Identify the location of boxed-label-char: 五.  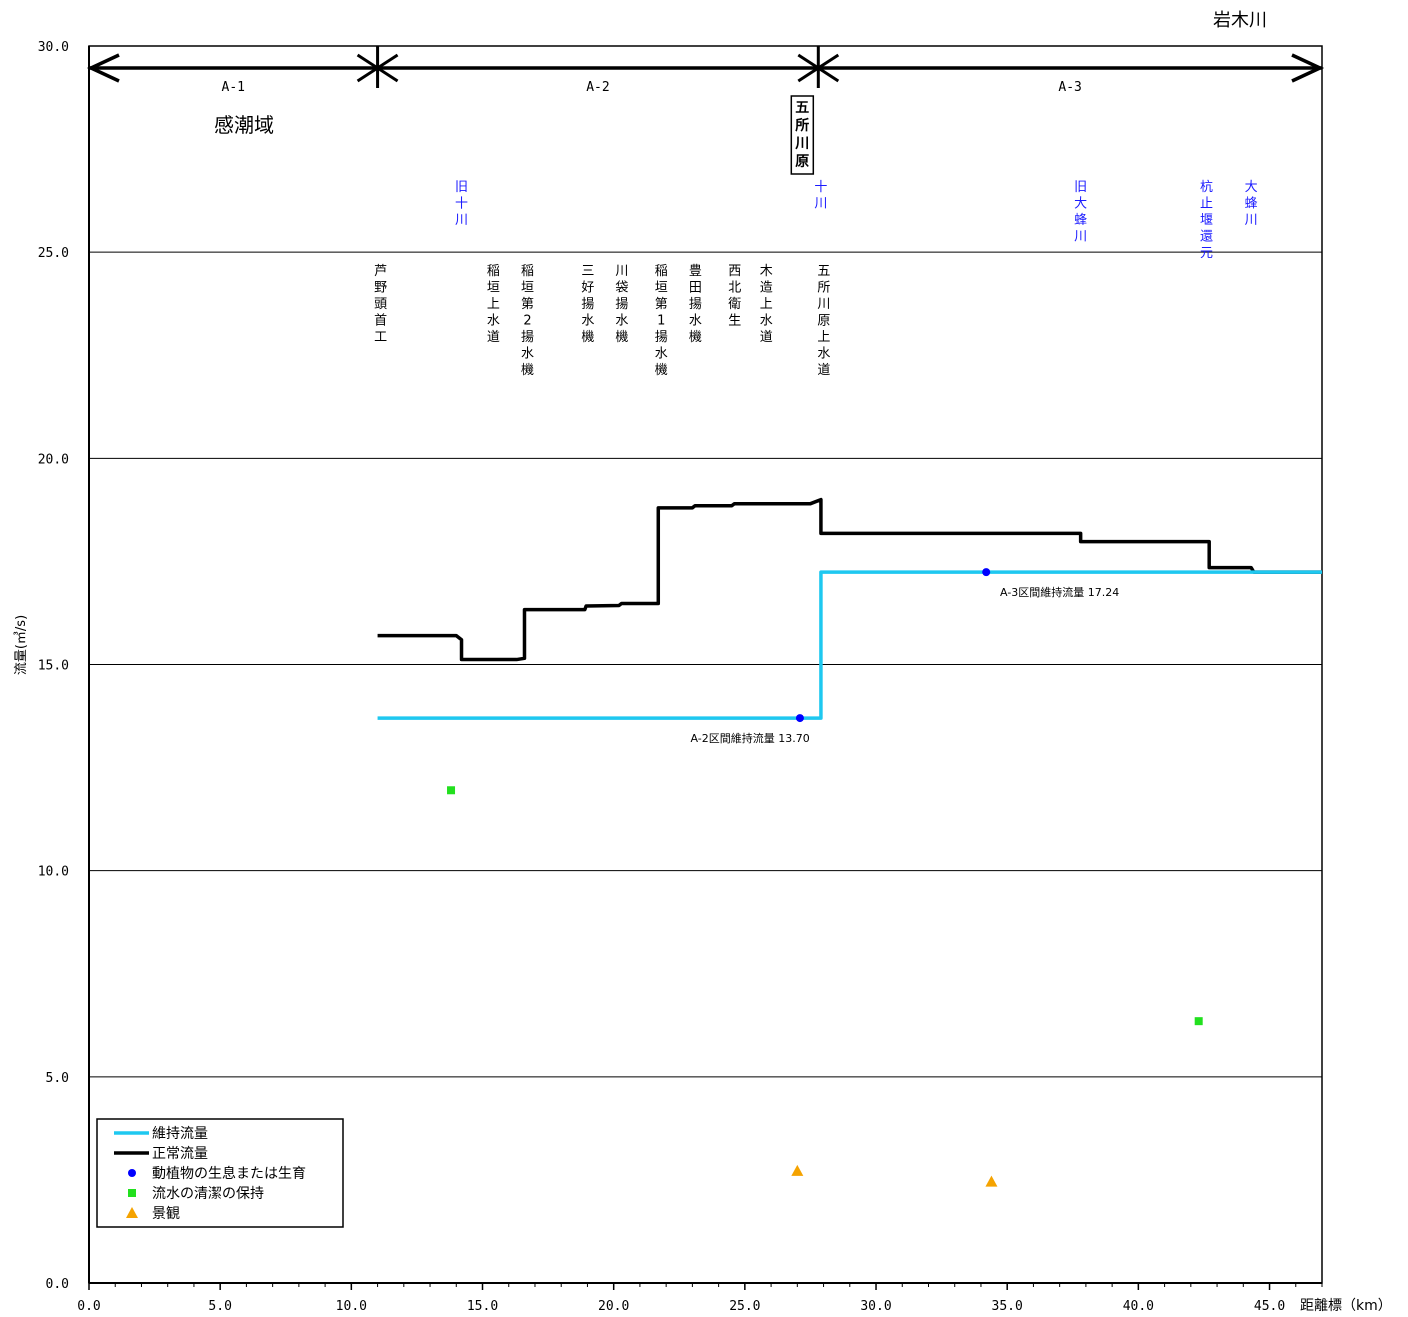
(802, 108).